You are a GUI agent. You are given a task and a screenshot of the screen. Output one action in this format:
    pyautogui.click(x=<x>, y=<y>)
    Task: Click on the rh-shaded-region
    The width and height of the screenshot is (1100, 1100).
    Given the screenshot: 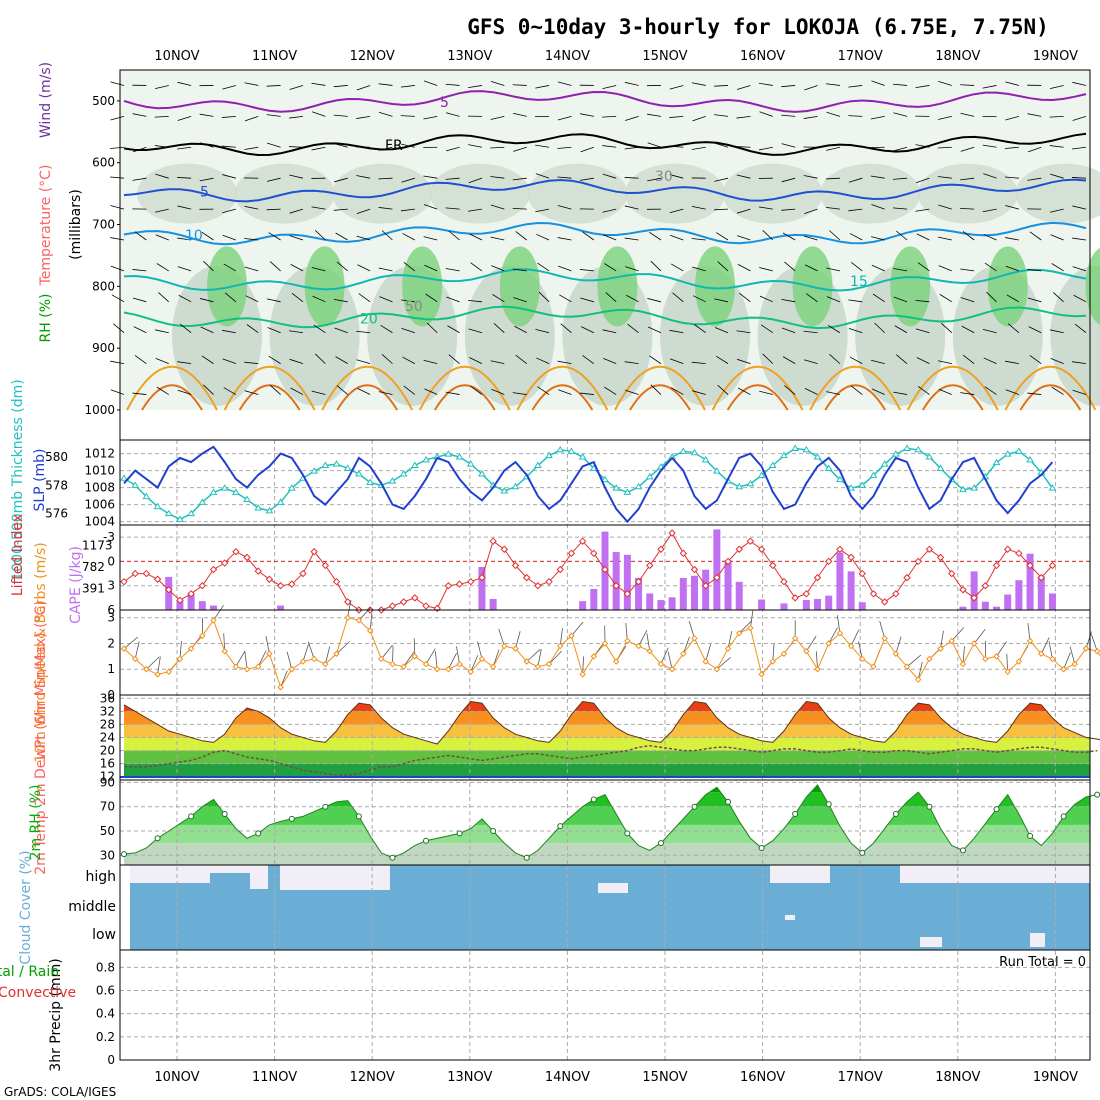 What is the action you would take?
    pyautogui.click(x=479, y=193)
    